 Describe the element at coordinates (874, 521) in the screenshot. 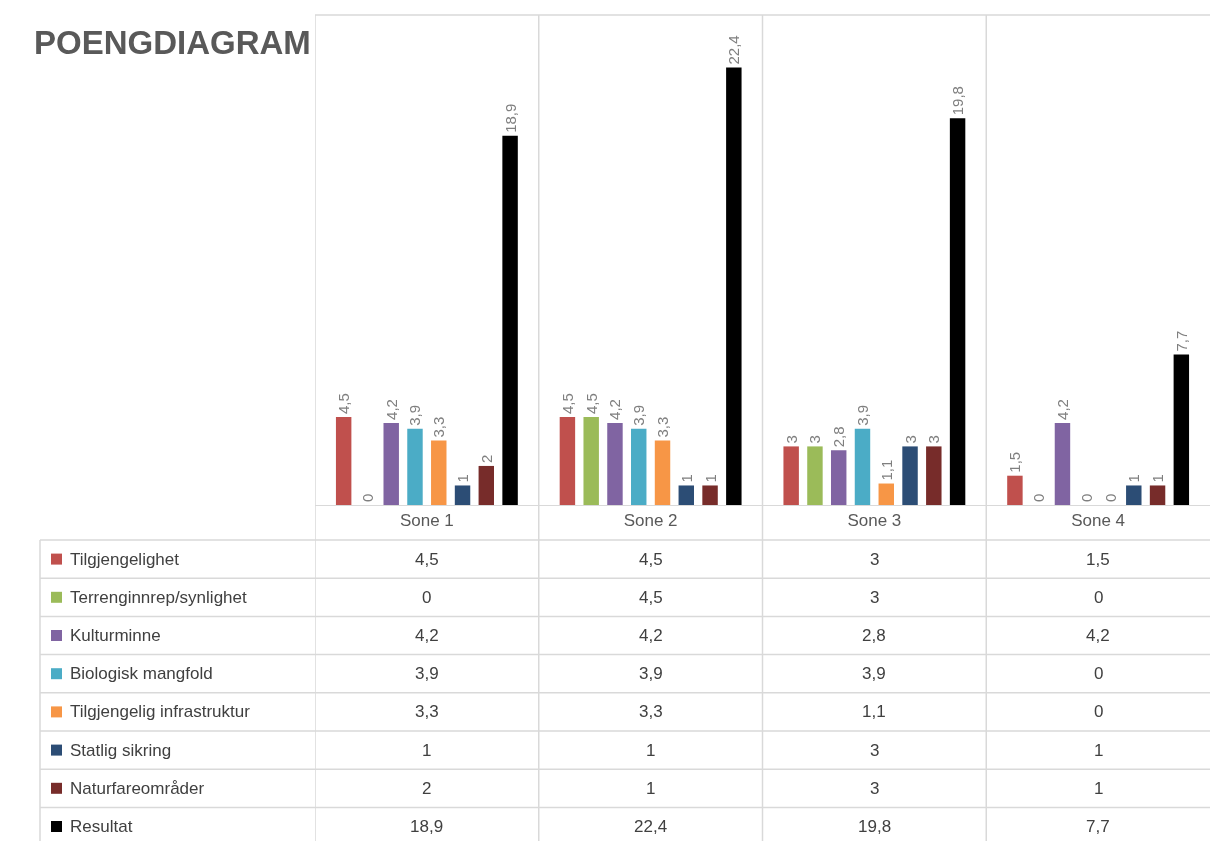

I see `x-tick-label: Sone 3` at that location.